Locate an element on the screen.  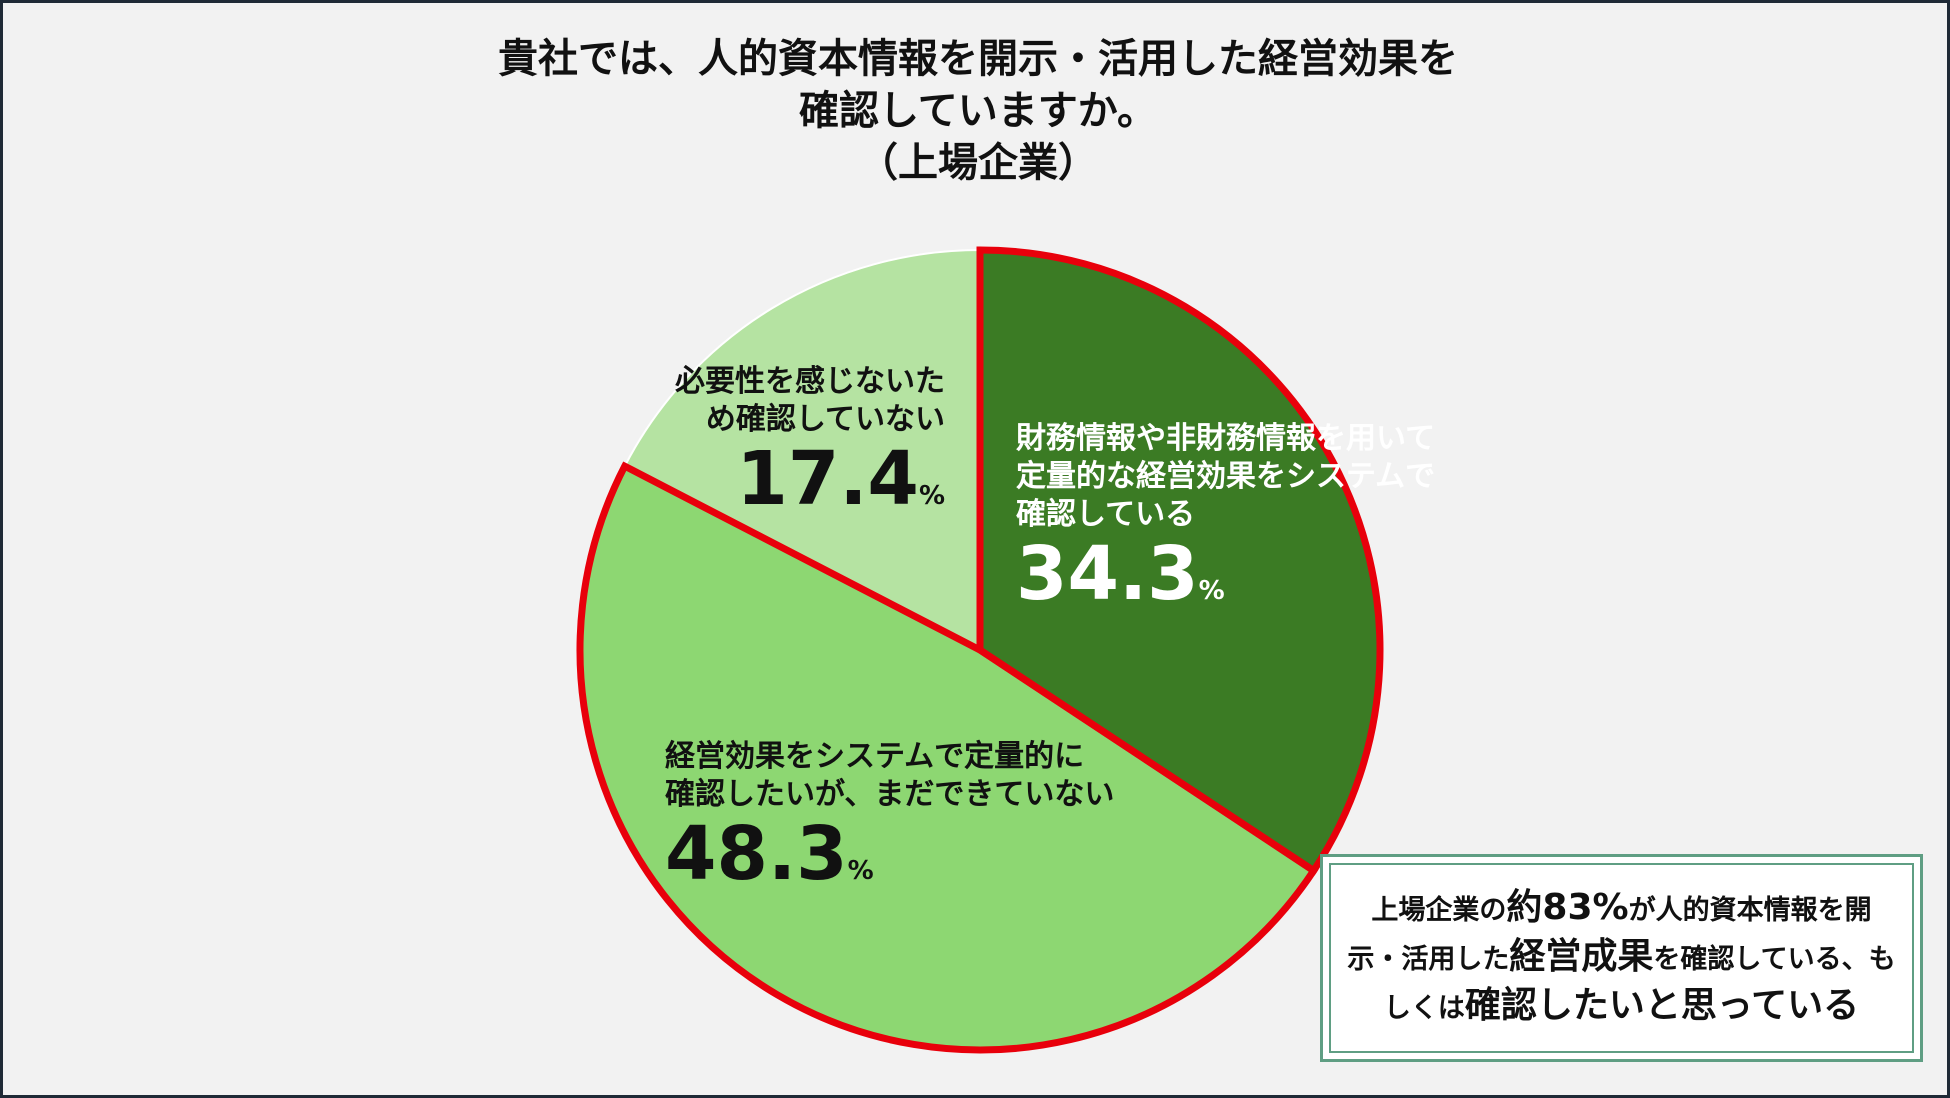
slice-desc-line: 必要性を感じないた is located at coordinates (810, 381).